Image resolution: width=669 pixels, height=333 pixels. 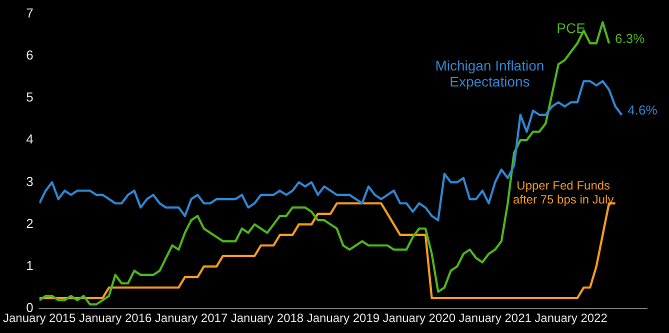 I want to click on y-tick-label: 4, so click(x=30, y=139).